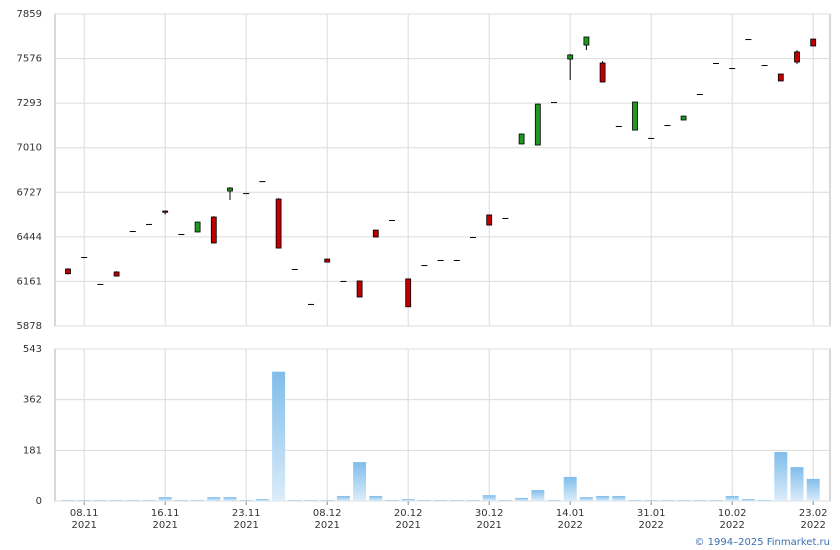  What do you see at coordinates (813, 513) in the screenshot?
I see `x-tick-label: 23.02` at bounding box center [813, 513].